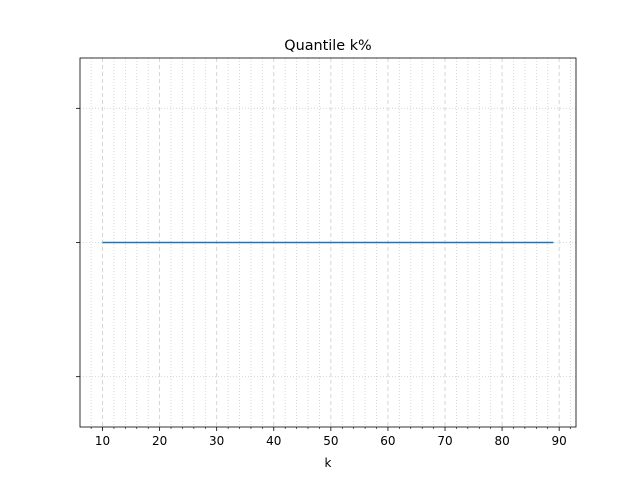 The width and height of the screenshot is (640, 480). Describe the element at coordinates (501, 441) in the screenshot. I see `x-tick-label: 80` at that location.